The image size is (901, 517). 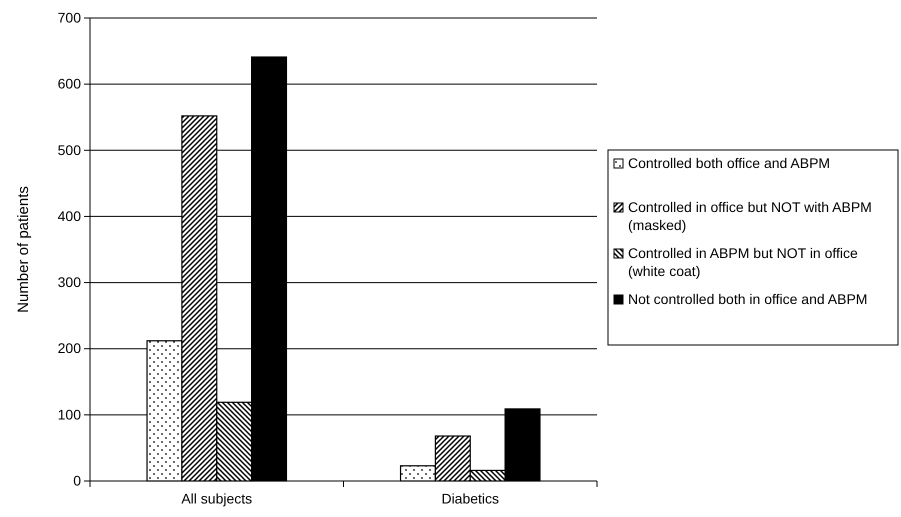 What do you see at coordinates (216, 498) in the screenshot?
I see `x-tick-label: All subjects` at bounding box center [216, 498].